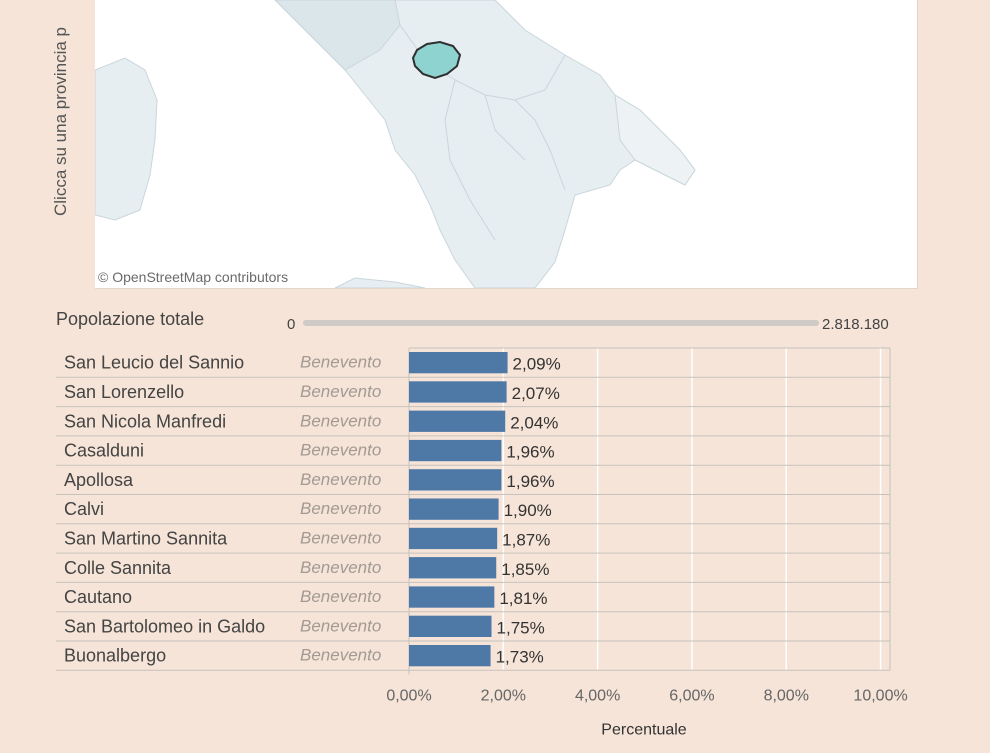 The image size is (990, 753). I want to click on map-region-sicily, so click(380, 282).